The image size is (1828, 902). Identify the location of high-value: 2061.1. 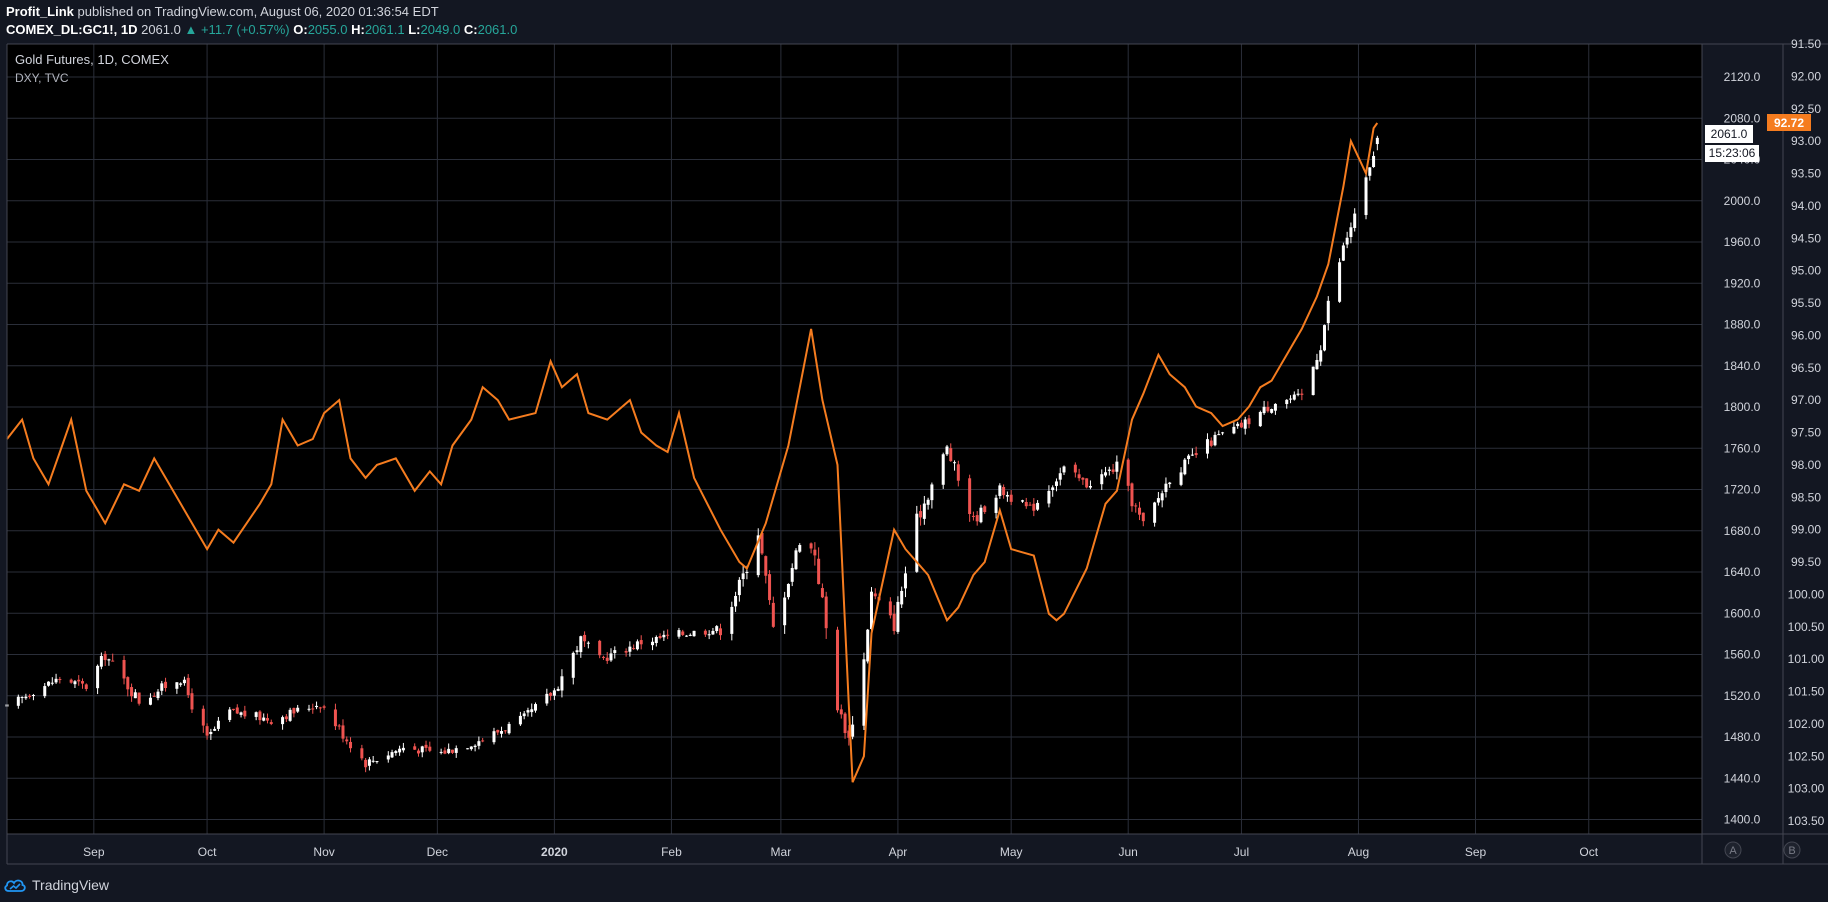
(384, 29).